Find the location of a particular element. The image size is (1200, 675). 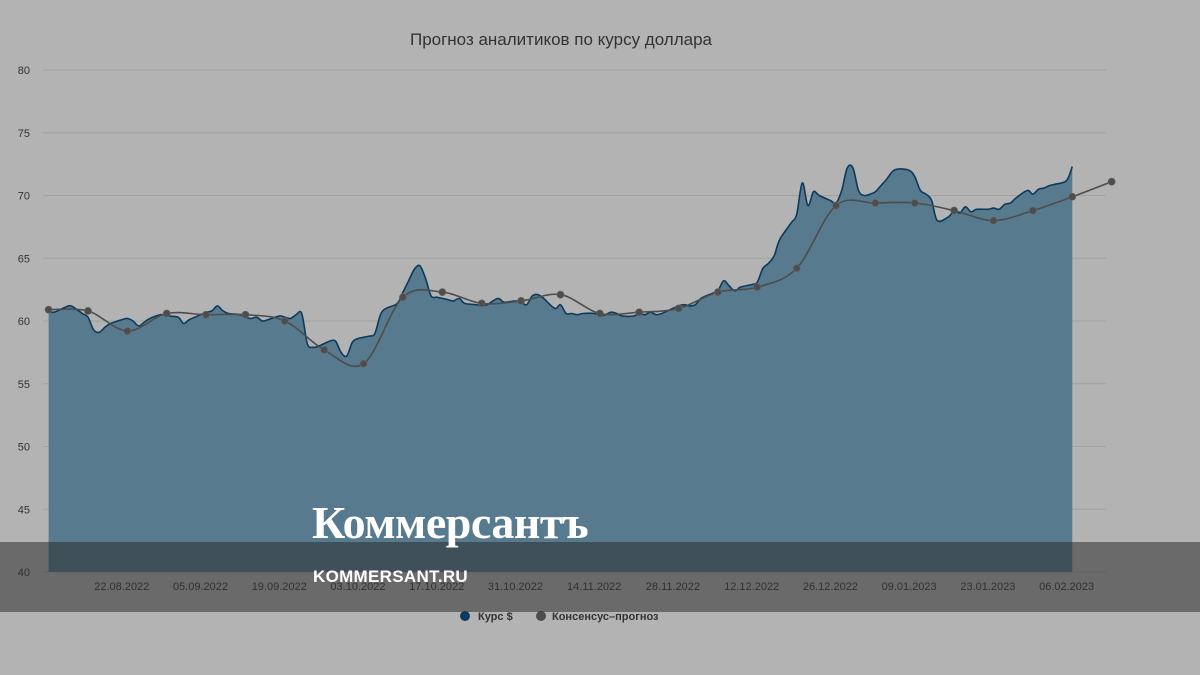

y-tick-label: 45 is located at coordinates (24, 510).